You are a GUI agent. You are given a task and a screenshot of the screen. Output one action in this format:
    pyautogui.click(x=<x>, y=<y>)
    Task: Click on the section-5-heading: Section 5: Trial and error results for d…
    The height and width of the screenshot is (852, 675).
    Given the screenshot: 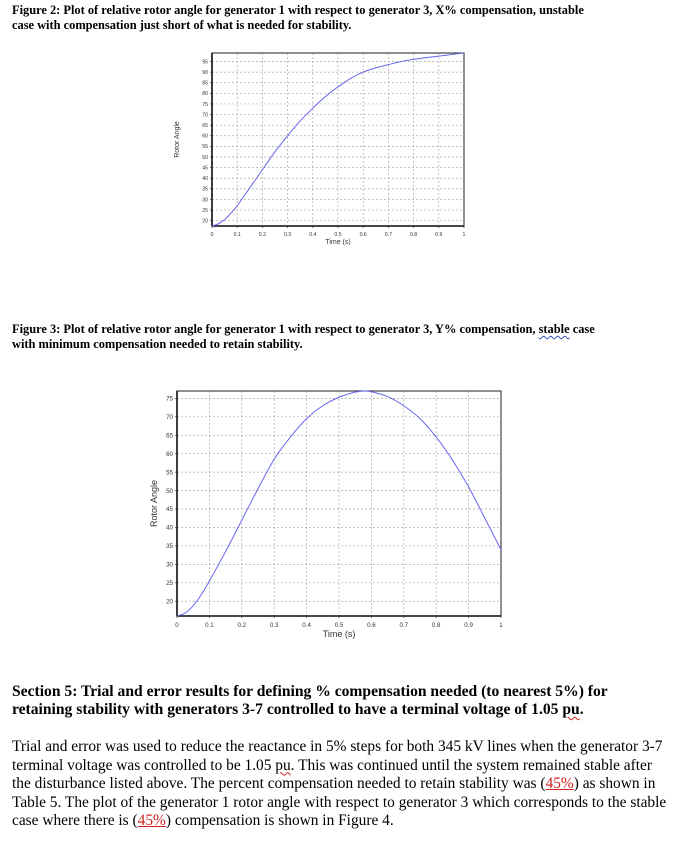 What is the action you would take?
    pyautogui.click(x=339, y=701)
    